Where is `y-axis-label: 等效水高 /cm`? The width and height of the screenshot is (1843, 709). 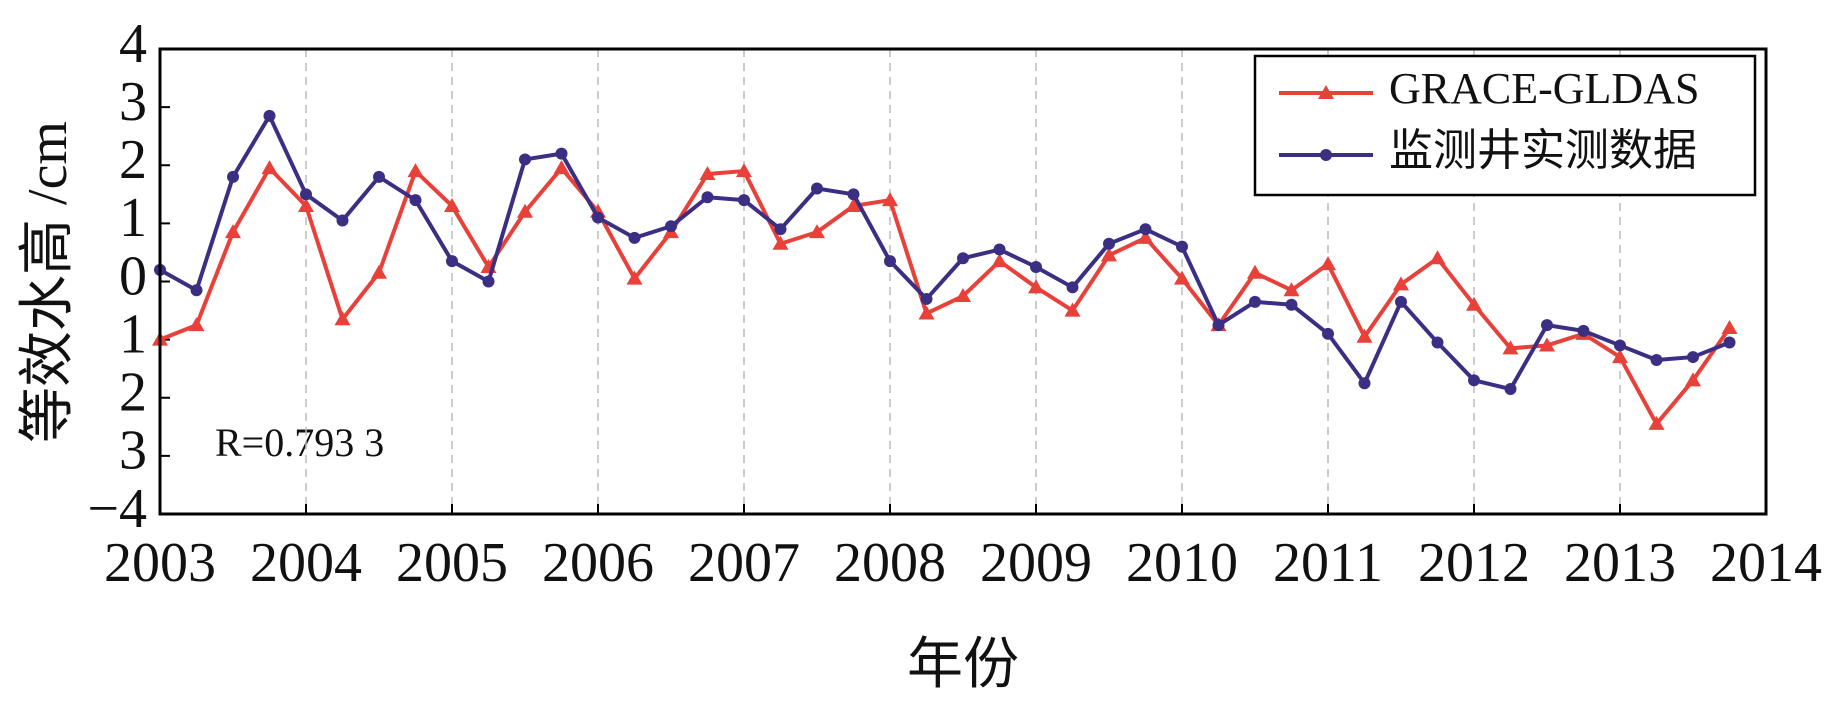 y-axis-label: 等效水高 /cm is located at coordinates (48, 282).